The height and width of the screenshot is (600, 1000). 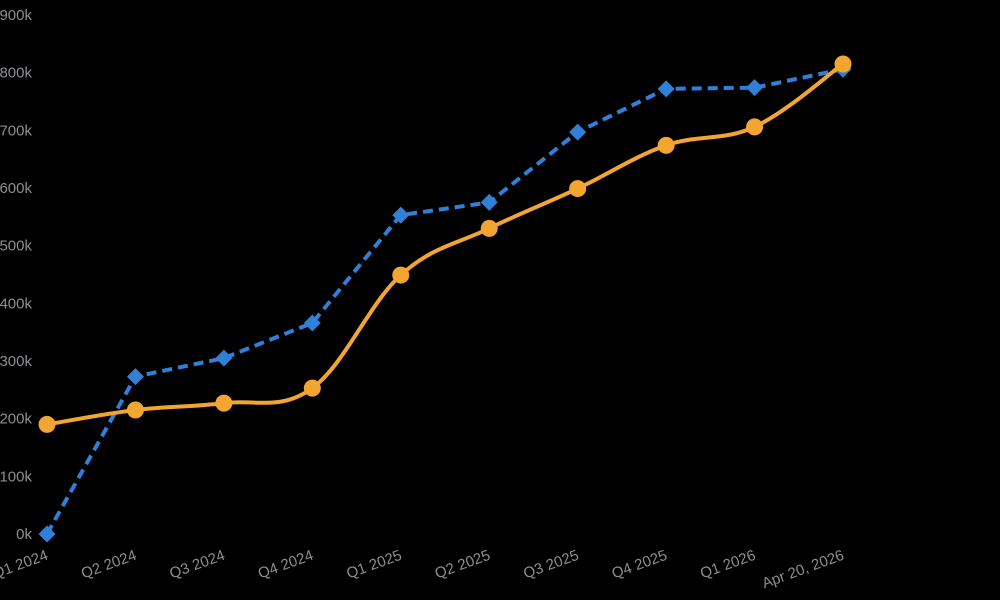 I want to click on x-tick-label: Q4 2024, so click(x=286, y=565).